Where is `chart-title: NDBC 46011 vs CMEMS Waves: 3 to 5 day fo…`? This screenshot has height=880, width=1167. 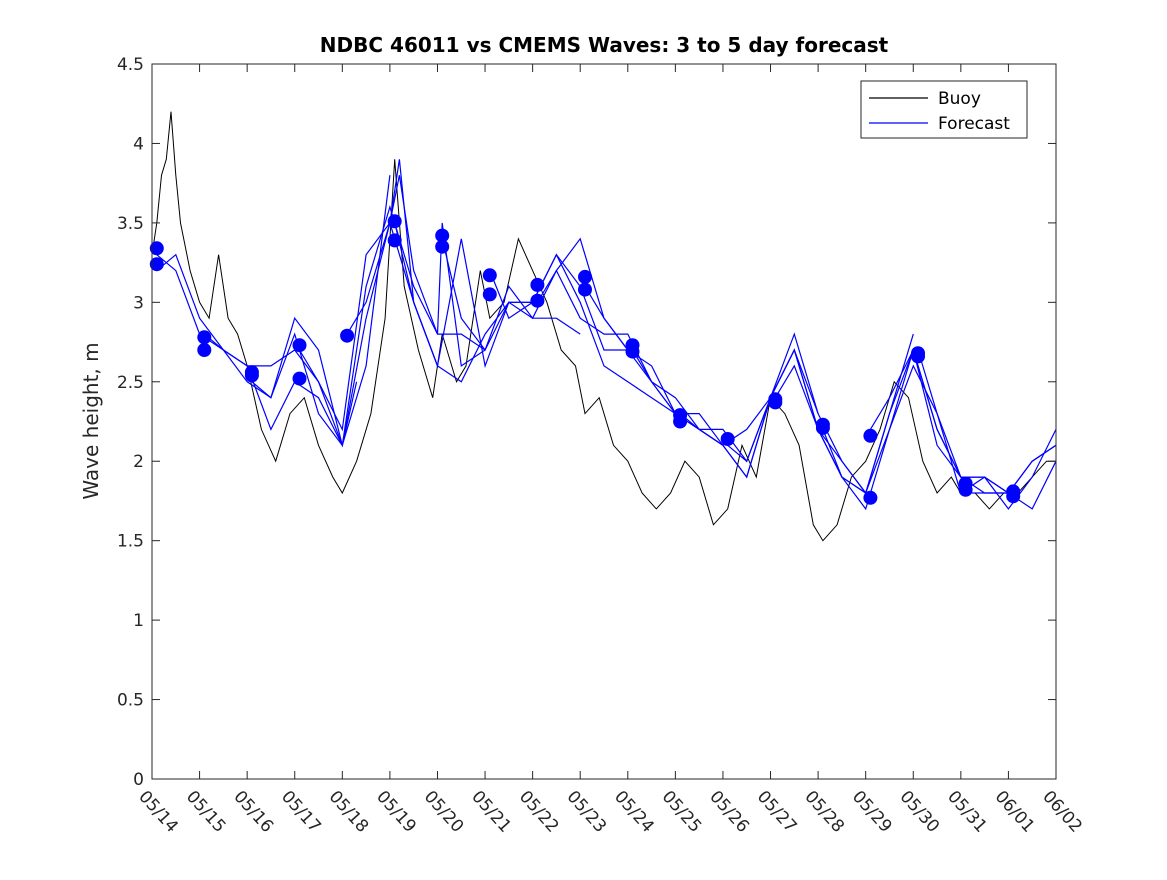 chart-title: NDBC 46011 vs CMEMS Waves: 3 to 5 day fo… is located at coordinates (604, 45).